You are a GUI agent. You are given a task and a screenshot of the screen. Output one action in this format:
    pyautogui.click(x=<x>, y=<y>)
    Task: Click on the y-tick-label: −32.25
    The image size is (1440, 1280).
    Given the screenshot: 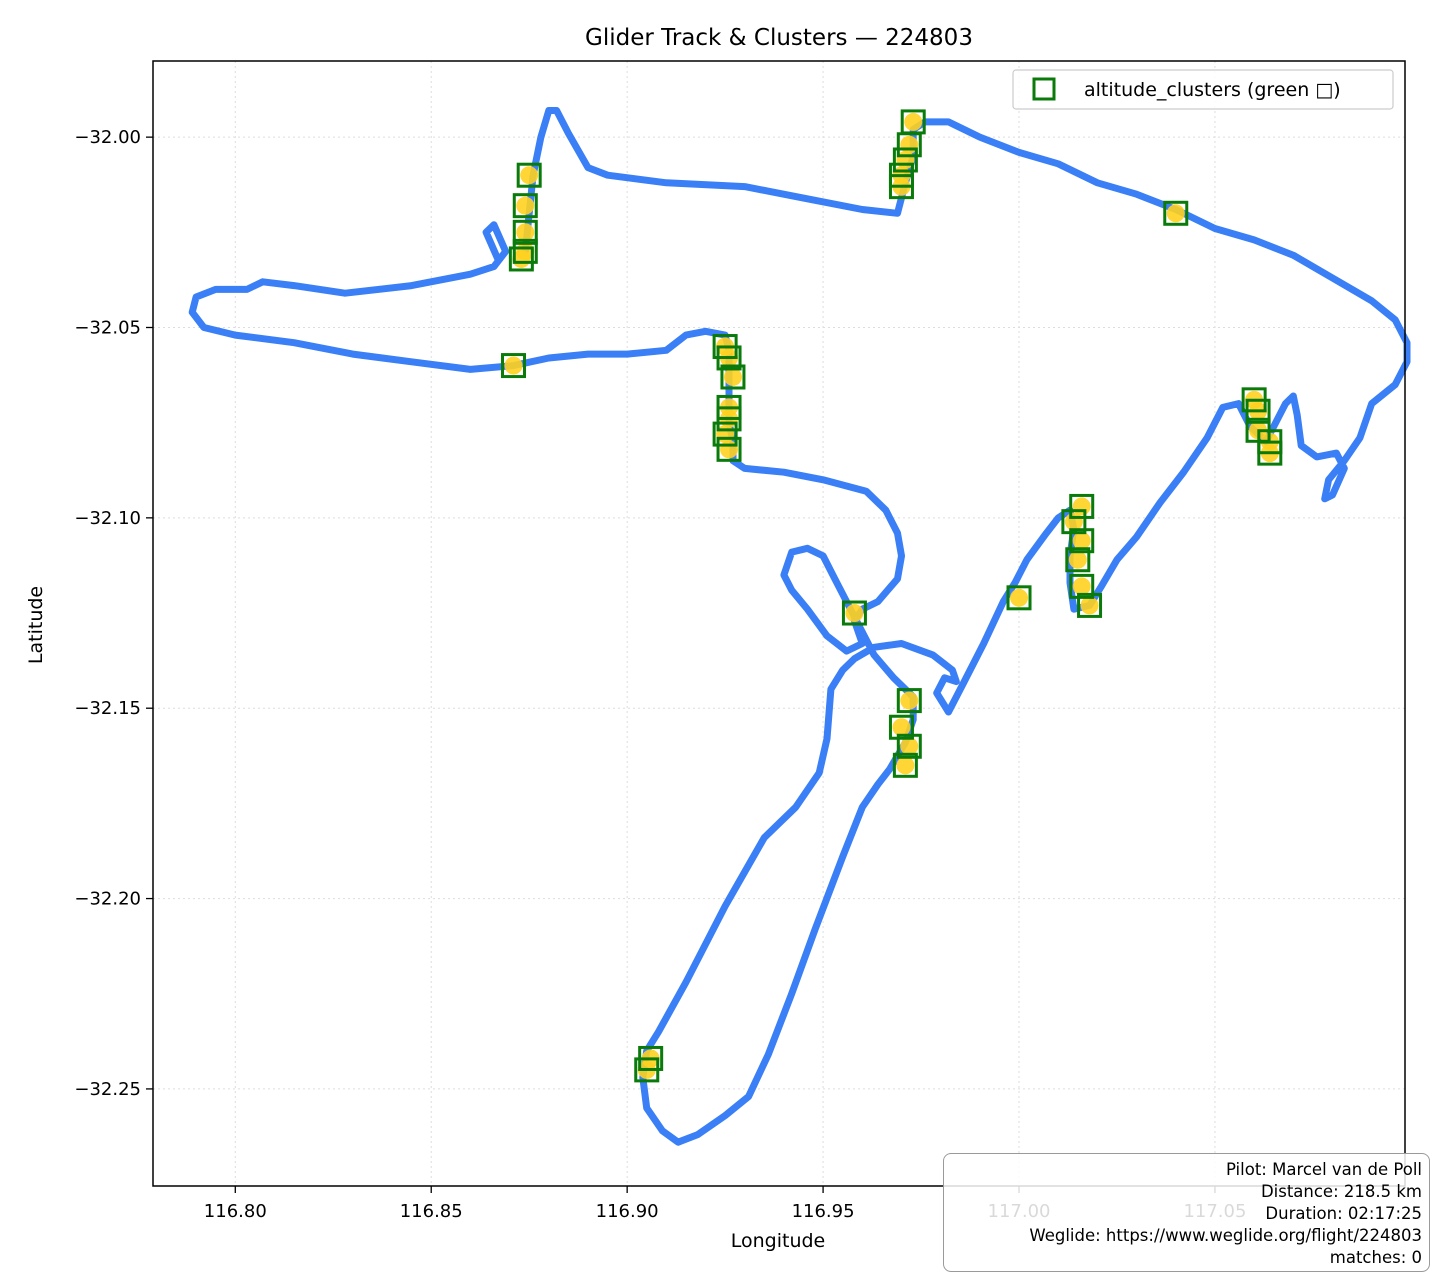 What is the action you would take?
    pyautogui.click(x=107, y=1089)
    